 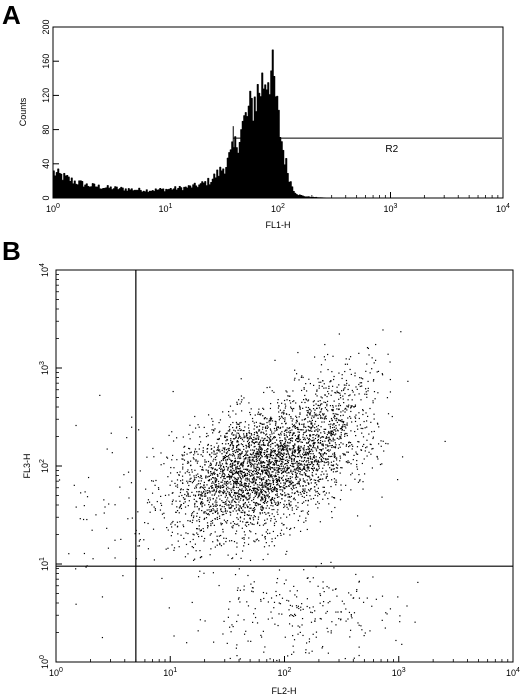 I want to click on histogram-y-tick-label: 0, so click(x=46, y=197).